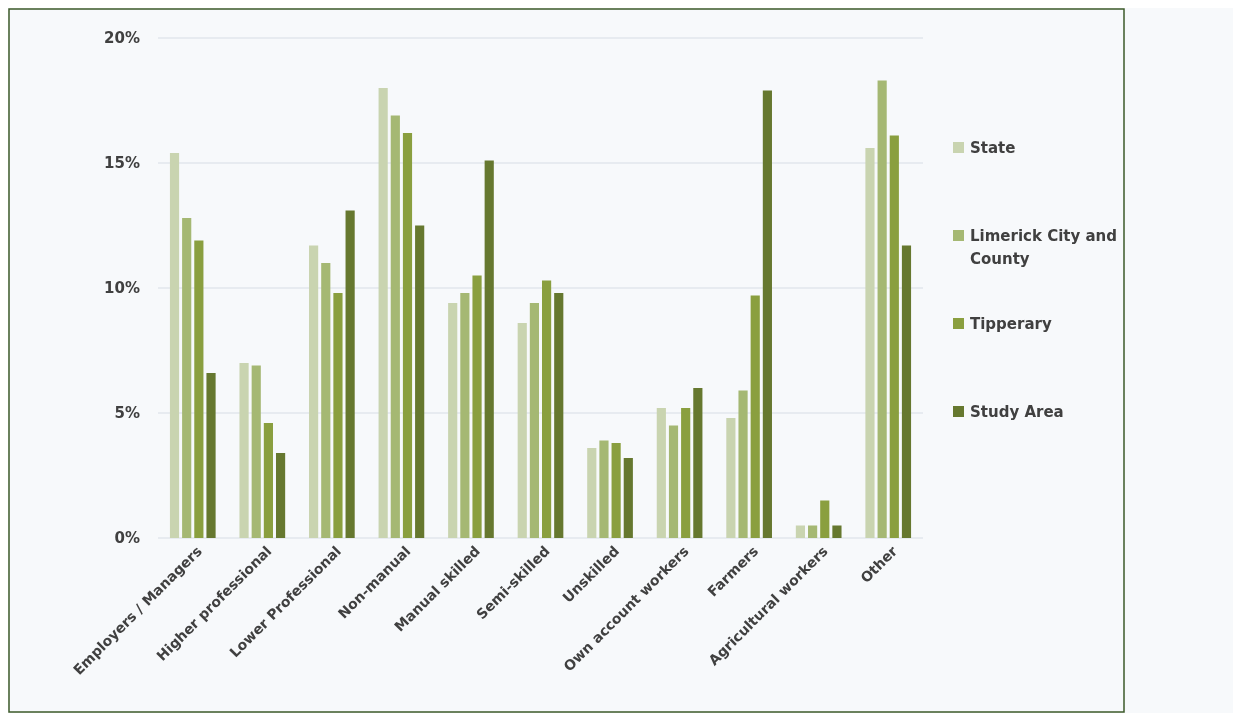 The image size is (1241, 721). Describe the element at coordinates (122, 38) in the screenshot. I see `y-tick-label: 20%` at that location.